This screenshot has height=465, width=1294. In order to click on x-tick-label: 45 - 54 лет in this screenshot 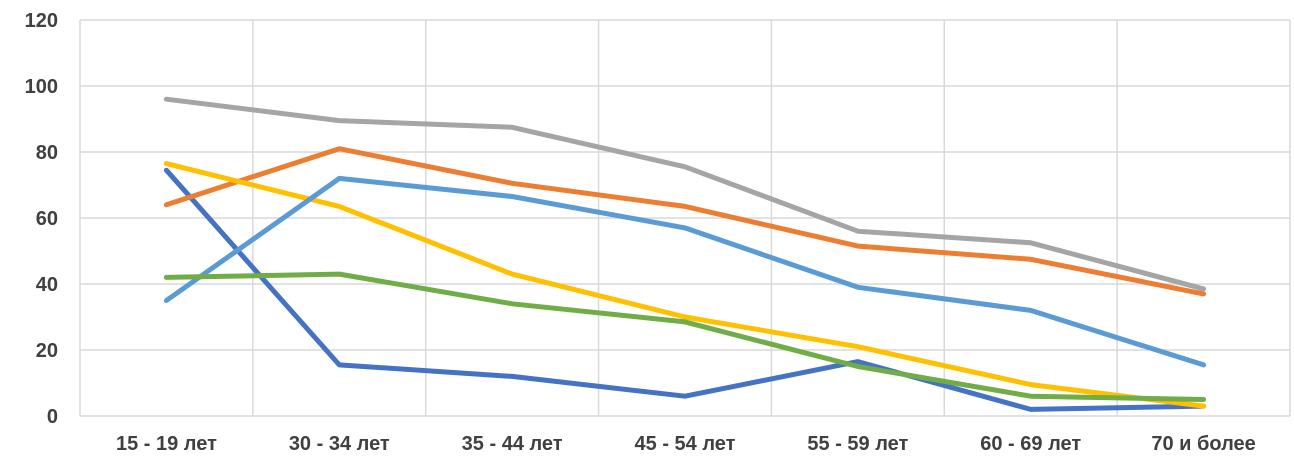, I will do `click(685, 444)`.